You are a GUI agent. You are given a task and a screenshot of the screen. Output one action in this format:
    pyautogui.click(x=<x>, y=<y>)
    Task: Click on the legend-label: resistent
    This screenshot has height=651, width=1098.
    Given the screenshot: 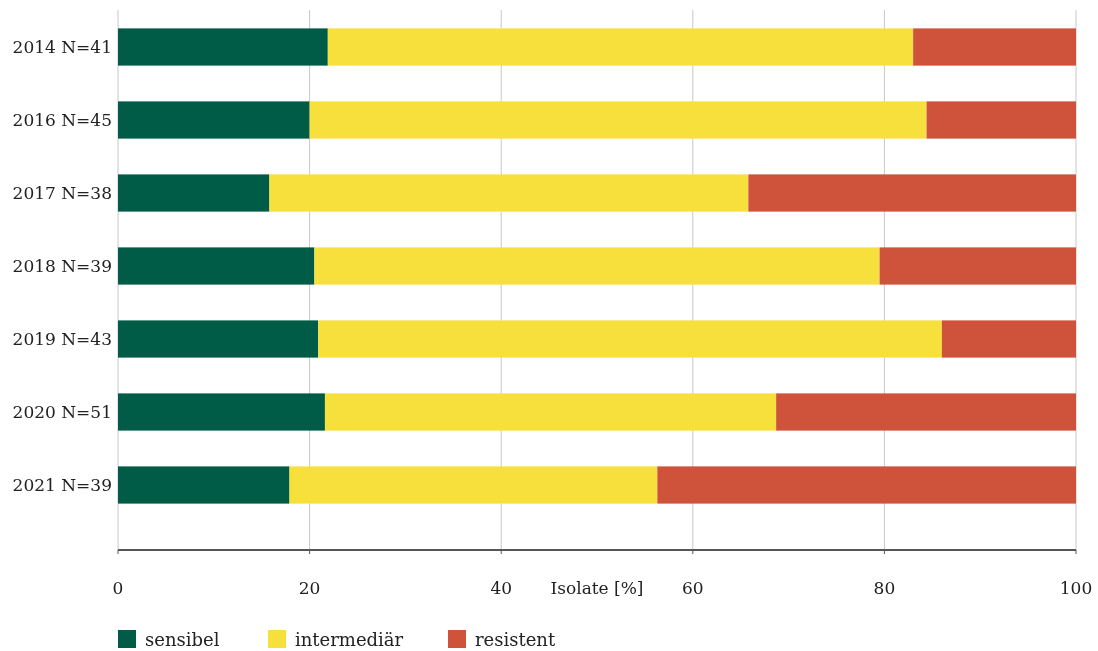 What is the action you would take?
    pyautogui.click(x=515, y=640)
    